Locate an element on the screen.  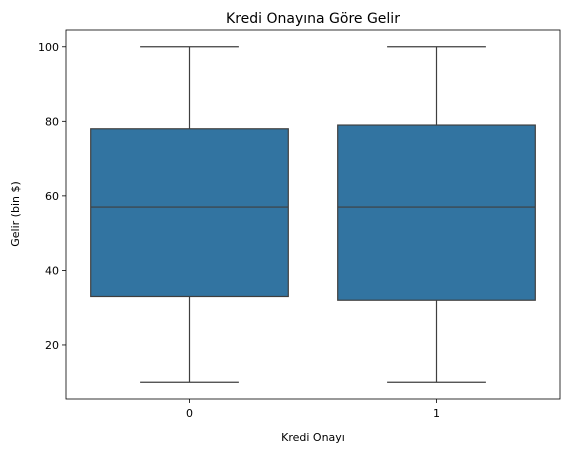
x-tick-label: 0 is located at coordinates (189, 413).